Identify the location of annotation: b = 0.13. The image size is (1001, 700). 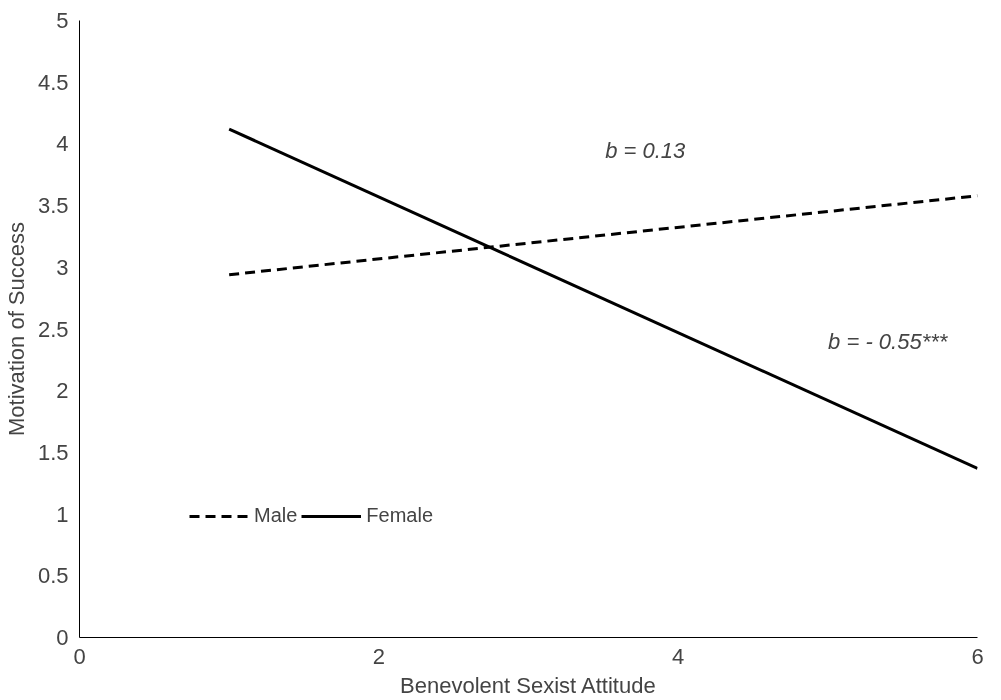
(646, 150).